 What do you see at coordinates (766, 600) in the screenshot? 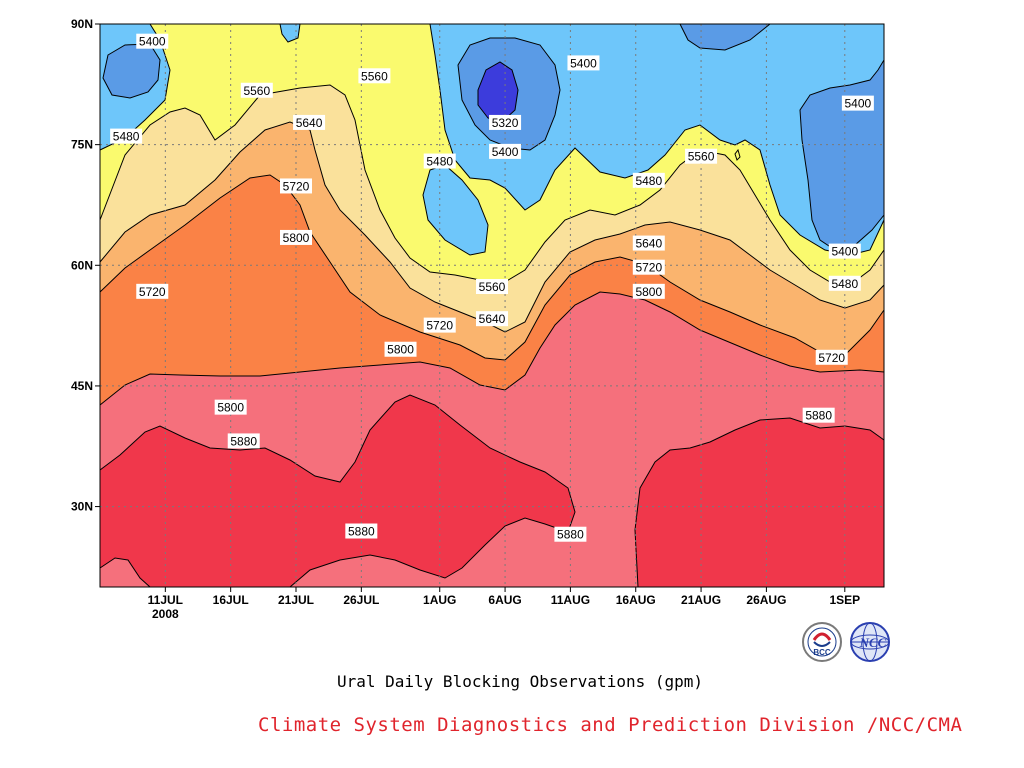
I see `x-tick-label: 26AUG` at bounding box center [766, 600].